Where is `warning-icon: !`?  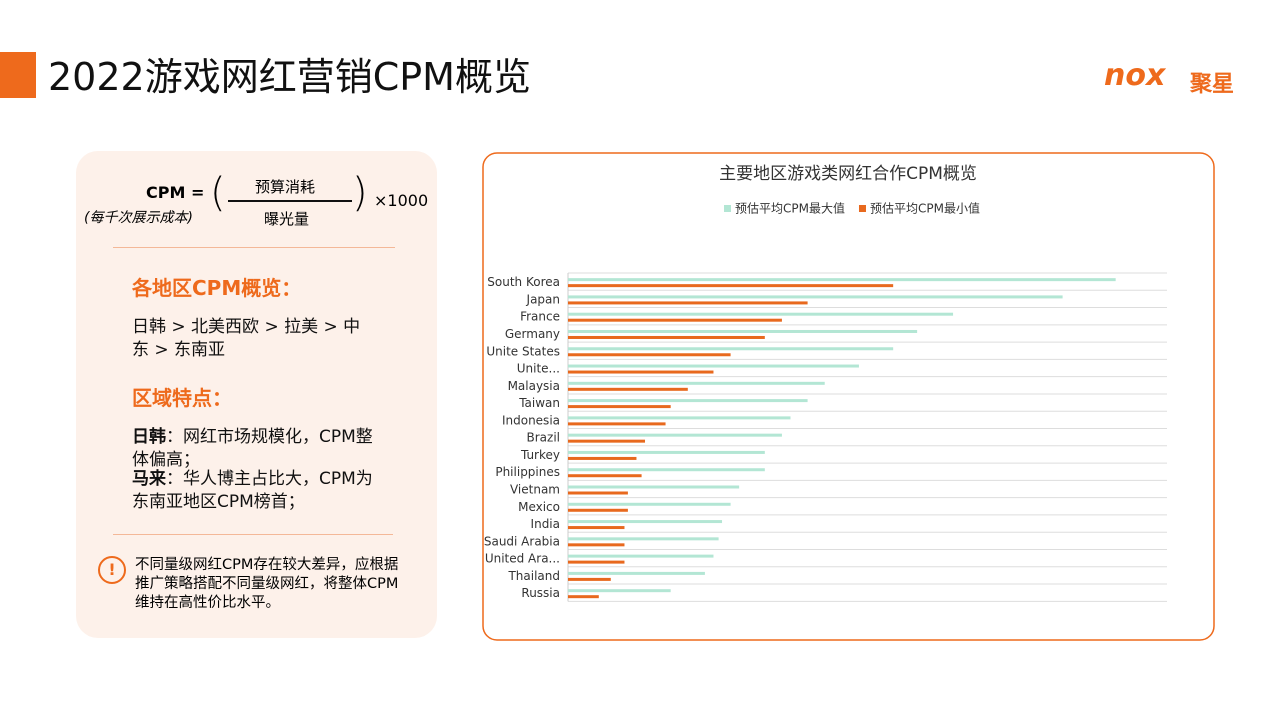
warning-icon: ! is located at coordinates (112, 570).